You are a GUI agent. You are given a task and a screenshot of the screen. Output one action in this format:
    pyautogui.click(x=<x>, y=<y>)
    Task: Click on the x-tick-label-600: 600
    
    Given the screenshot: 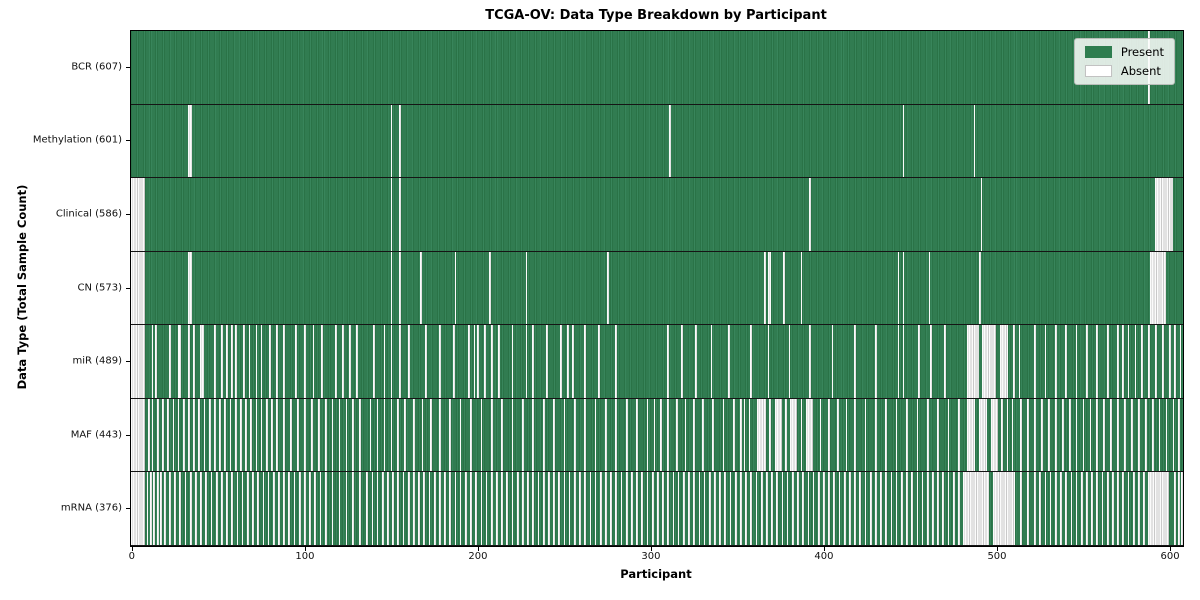 What is the action you would take?
    pyautogui.click(x=1170, y=556)
    